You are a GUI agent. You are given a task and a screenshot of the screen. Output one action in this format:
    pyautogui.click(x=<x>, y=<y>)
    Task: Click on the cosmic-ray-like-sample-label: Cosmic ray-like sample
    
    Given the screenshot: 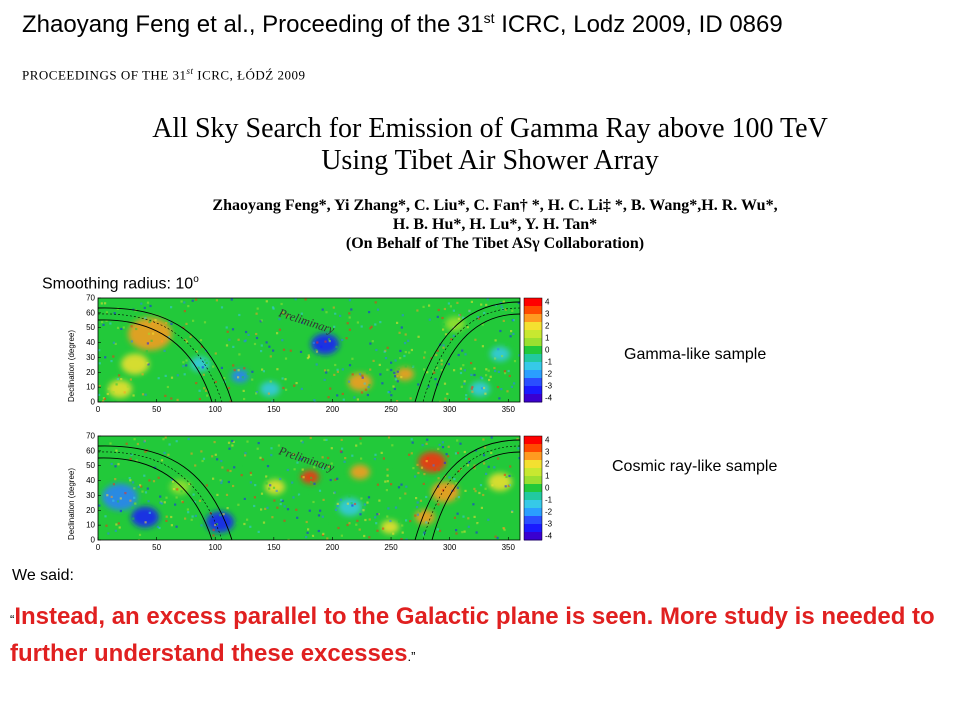 What is the action you would take?
    pyautogui.click(x=695, y=466)
    